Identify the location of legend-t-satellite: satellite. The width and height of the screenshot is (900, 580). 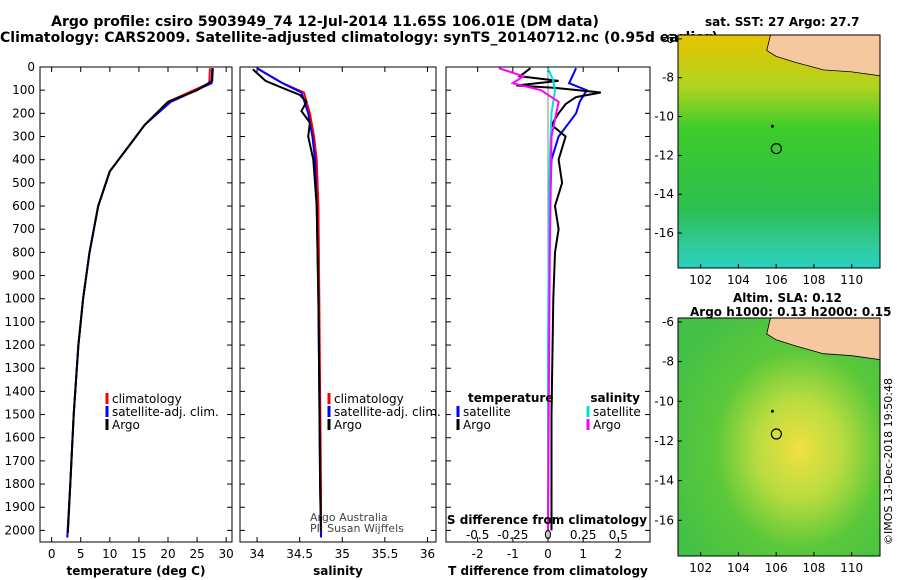
(487, 412).